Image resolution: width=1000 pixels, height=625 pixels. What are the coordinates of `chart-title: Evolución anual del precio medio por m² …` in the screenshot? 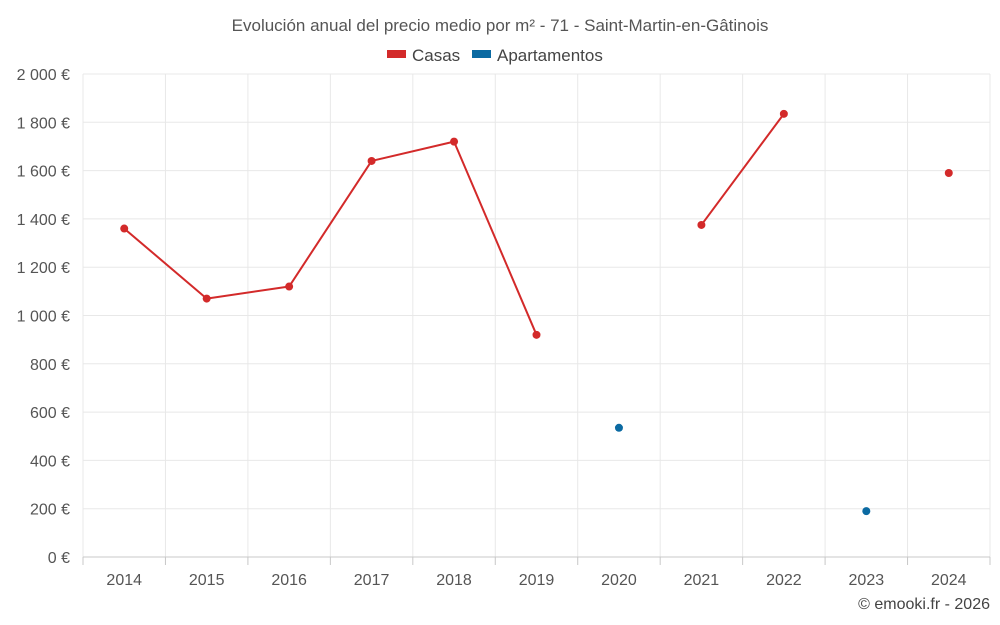 It's located at (500, 25).